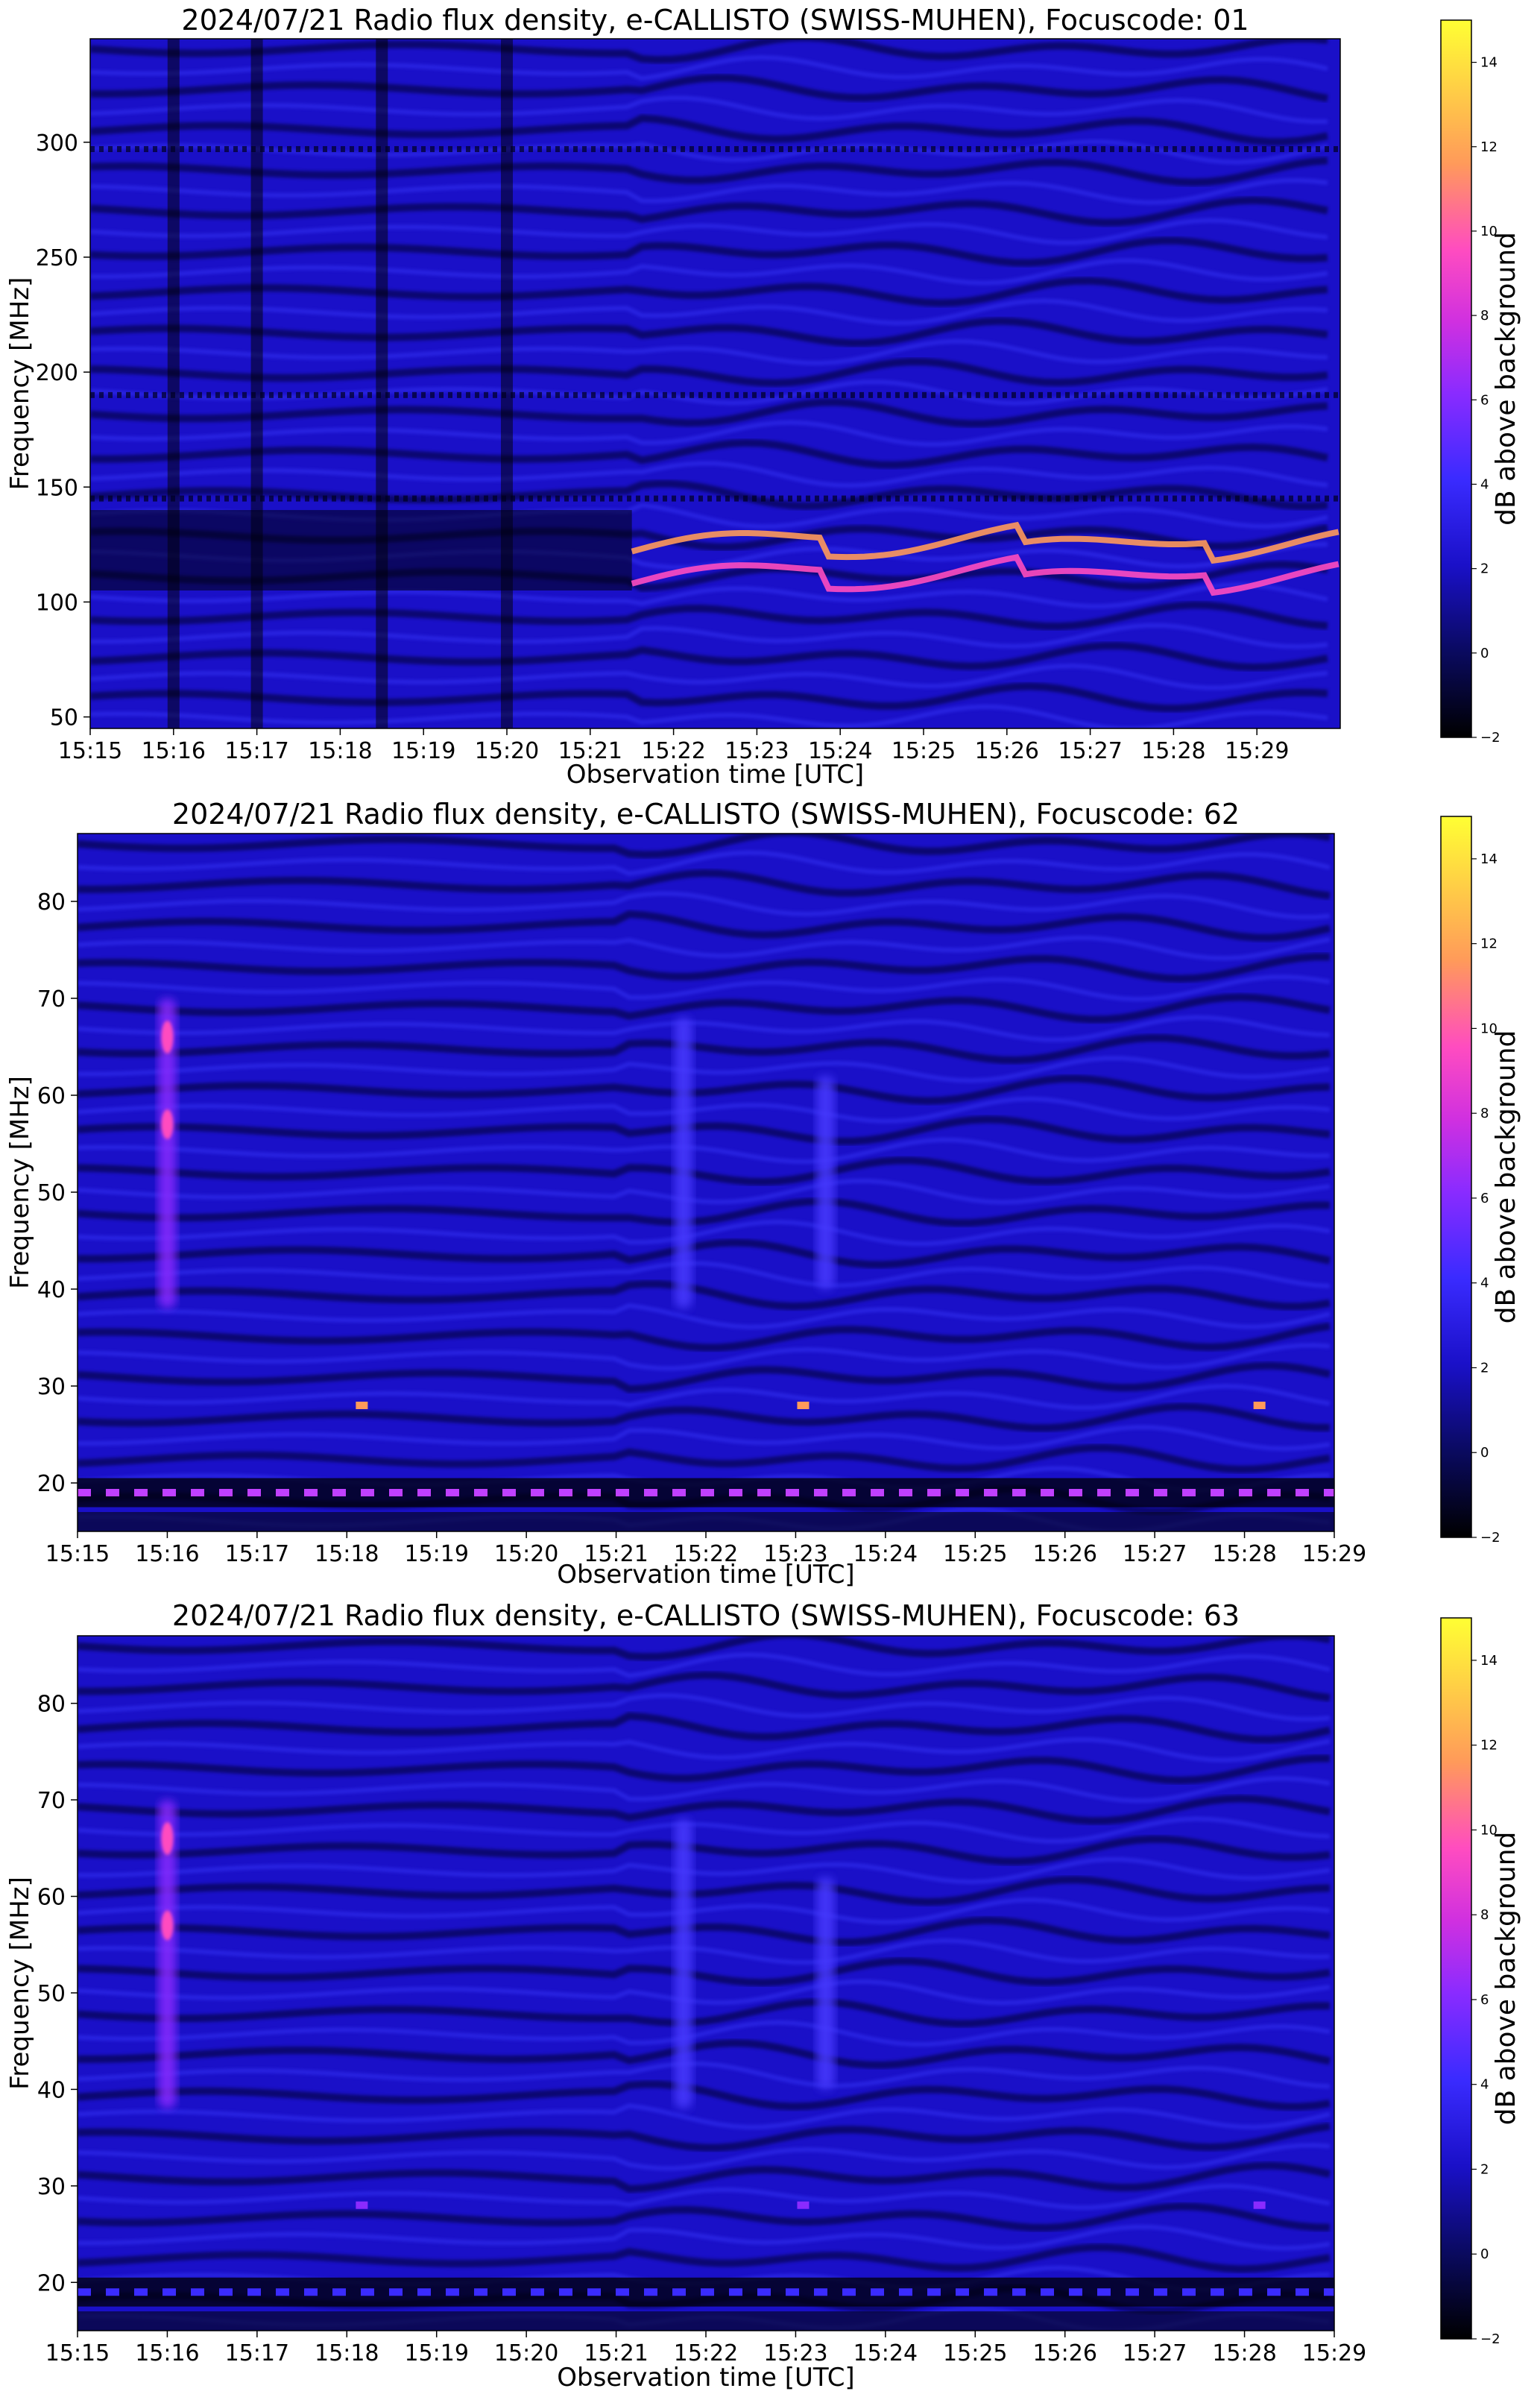  Describe the element at coordinates (1484, 1113) in the screenshot. I see `colorbar-tick-label: 8` at that location.